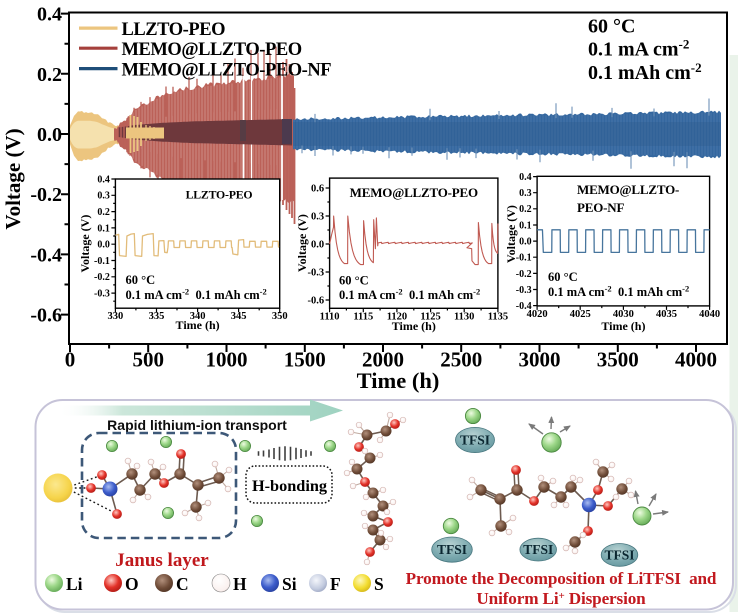 The image size is (738, 616). Describe the element at coordinates (289, 485) in the screenshot. I see `svg-text: H-bonding` at that location.